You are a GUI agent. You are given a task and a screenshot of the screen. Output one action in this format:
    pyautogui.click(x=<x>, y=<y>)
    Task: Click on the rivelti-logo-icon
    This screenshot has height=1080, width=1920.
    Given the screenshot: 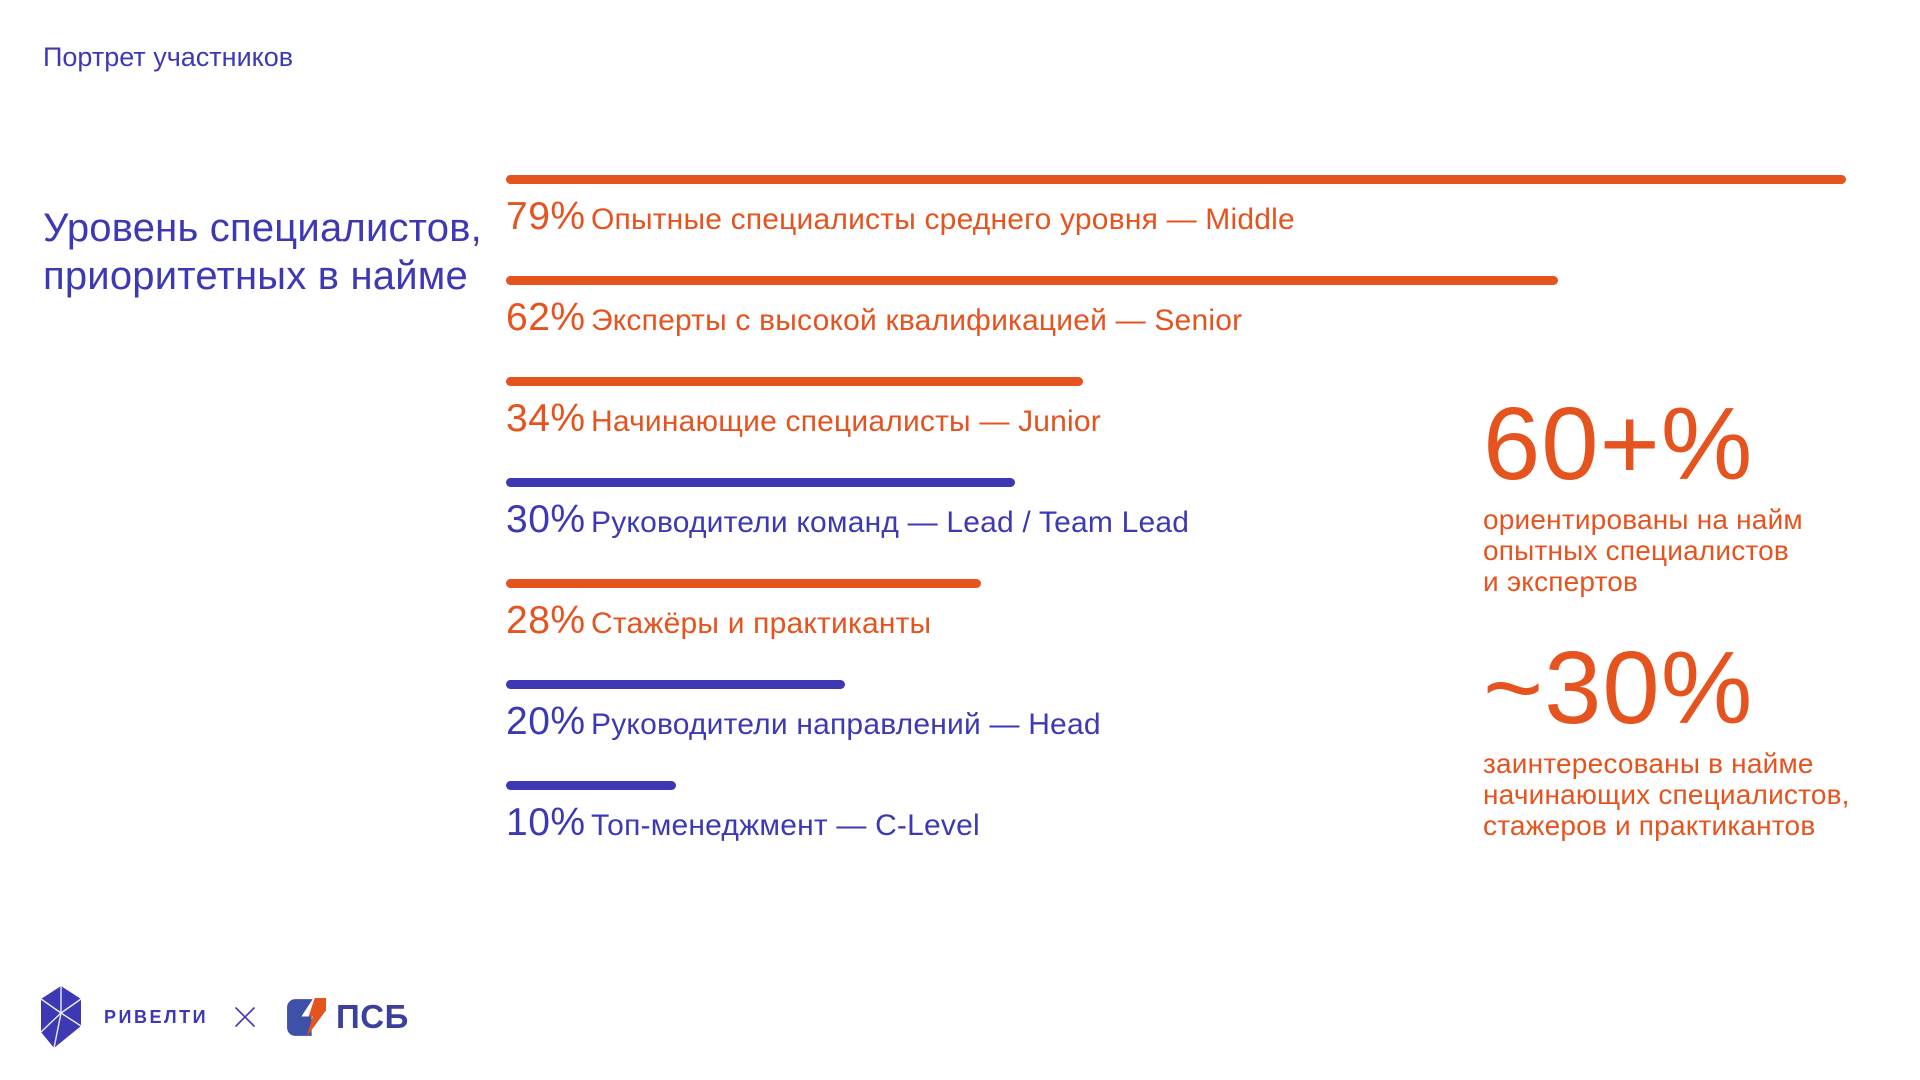 What is the action you would take?
    pyautogui.click(x=61, y=1017)
    